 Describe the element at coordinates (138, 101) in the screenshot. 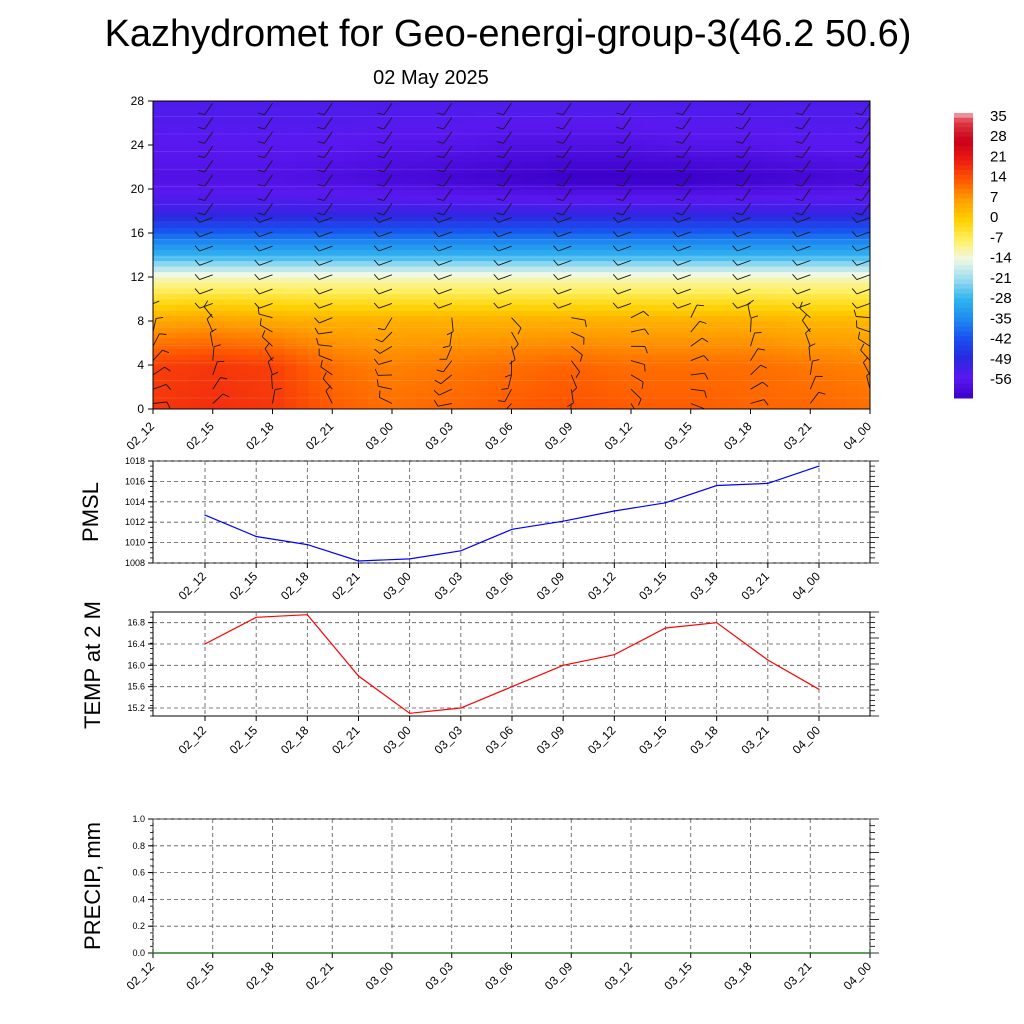

I see `heatmap-ytick-label: 28` at that location.